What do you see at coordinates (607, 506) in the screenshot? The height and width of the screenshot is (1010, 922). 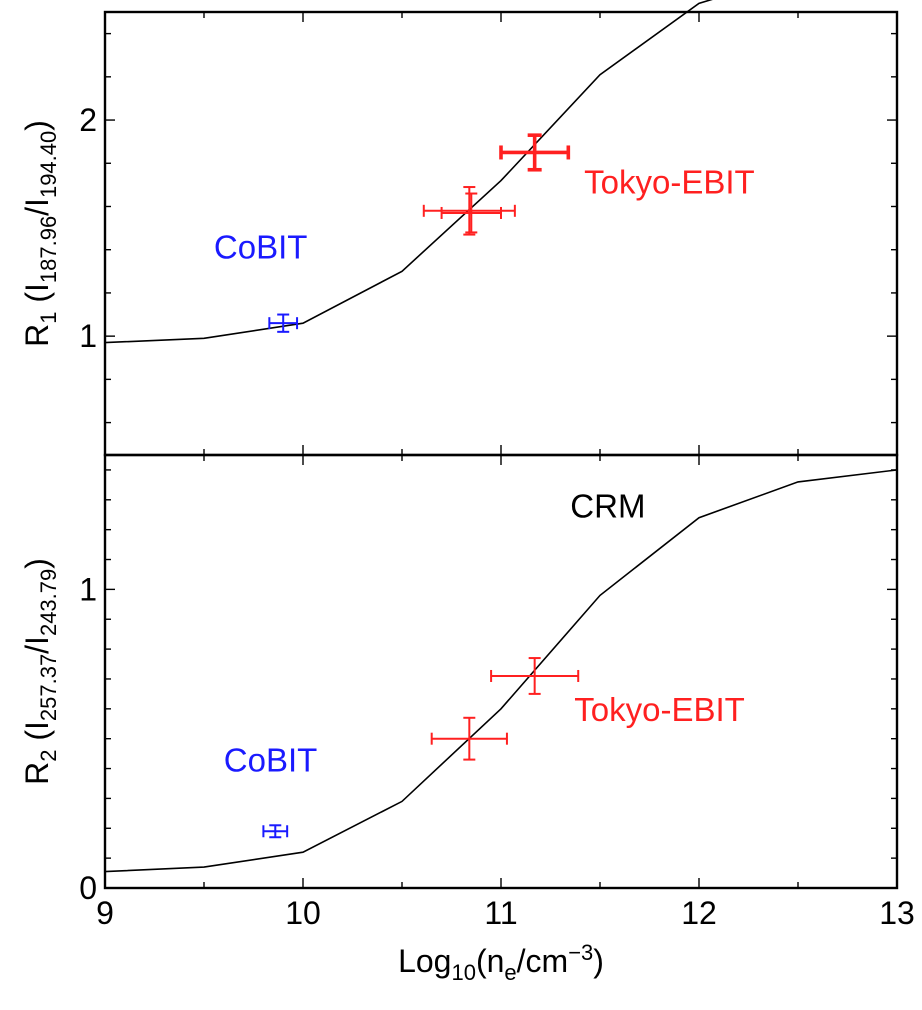 I see `bottom-crm-label: CRM` at bounding box center [607, 506].